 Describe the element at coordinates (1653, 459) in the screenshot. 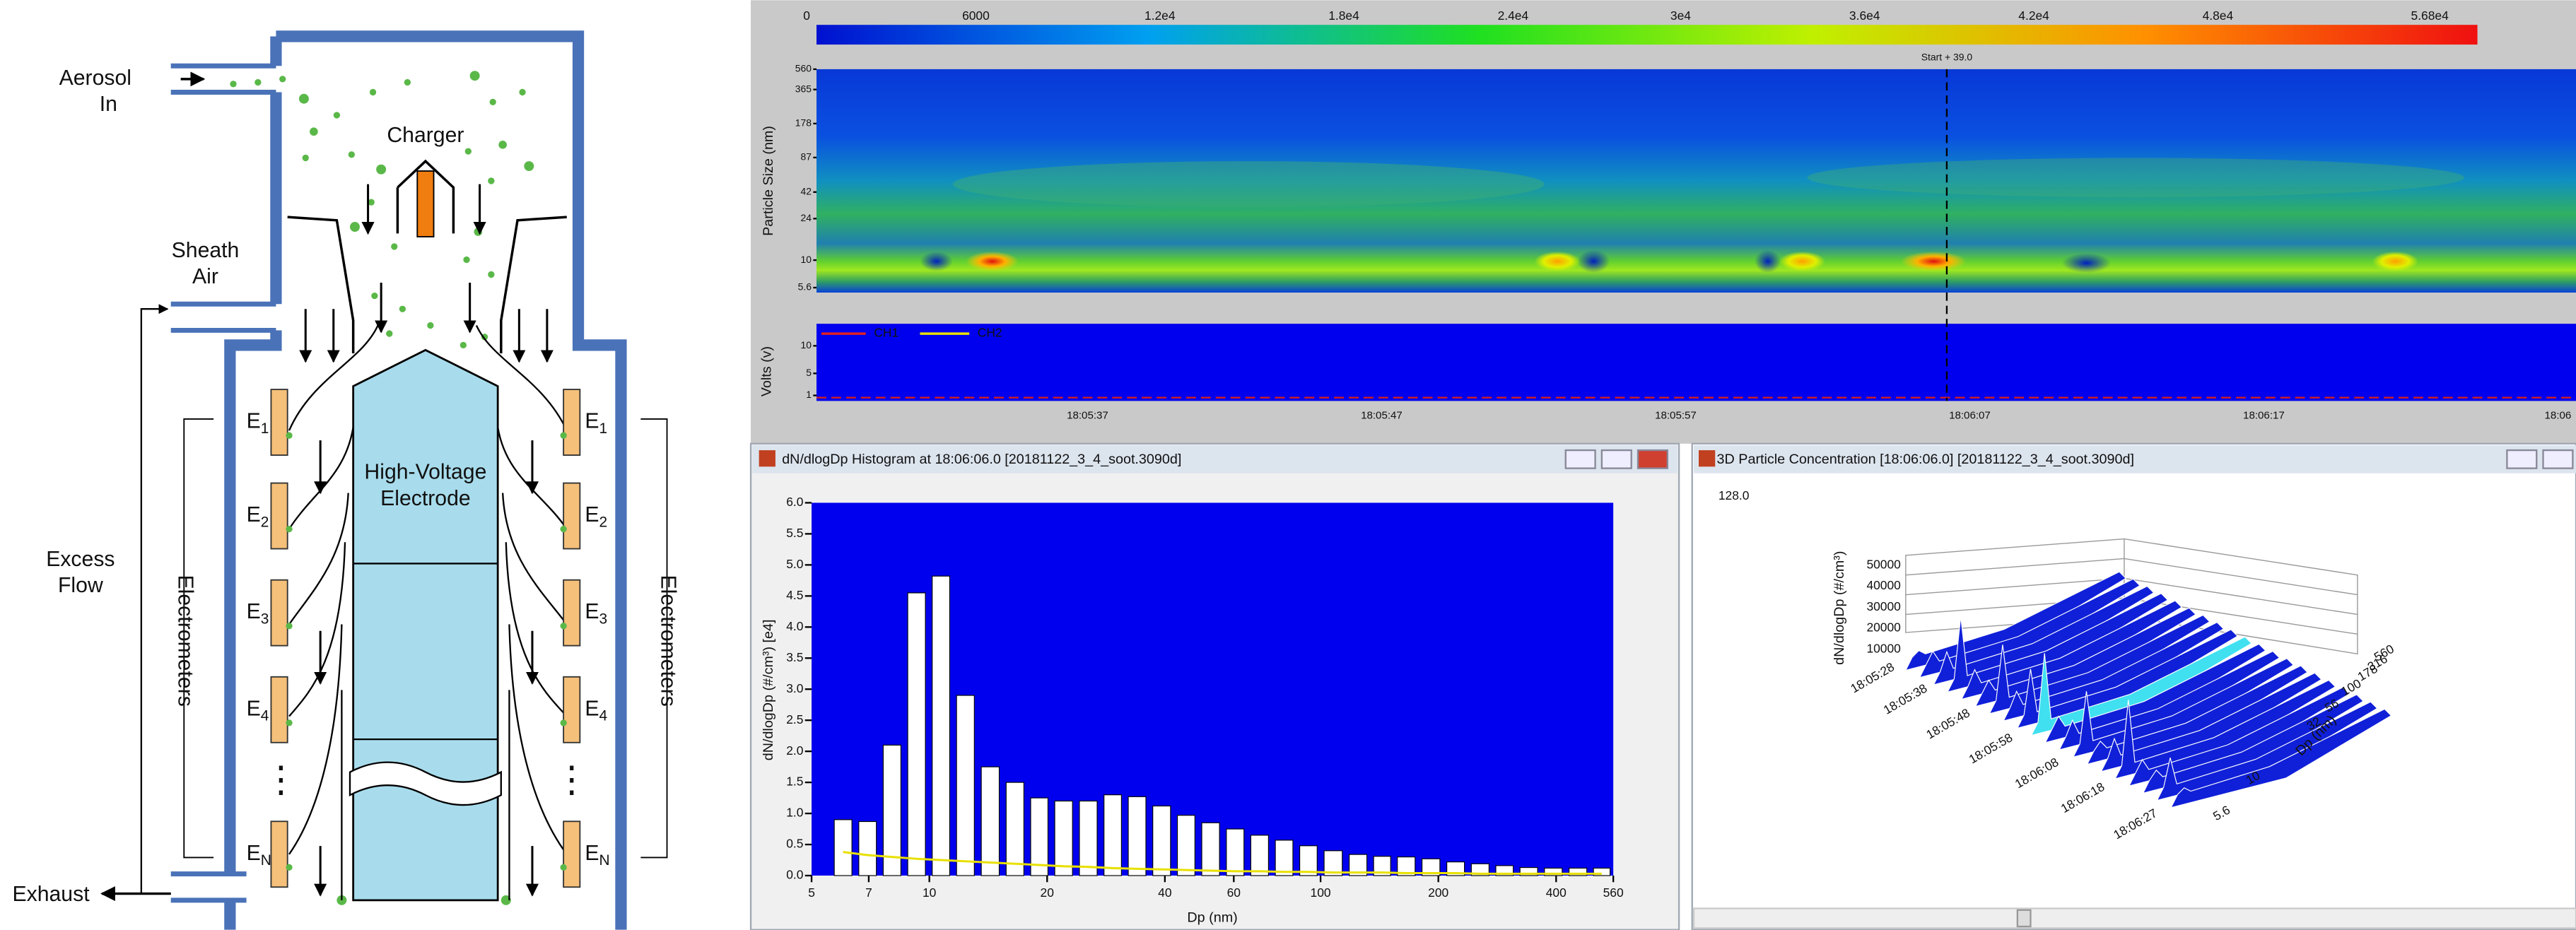

I see `close` at that location.